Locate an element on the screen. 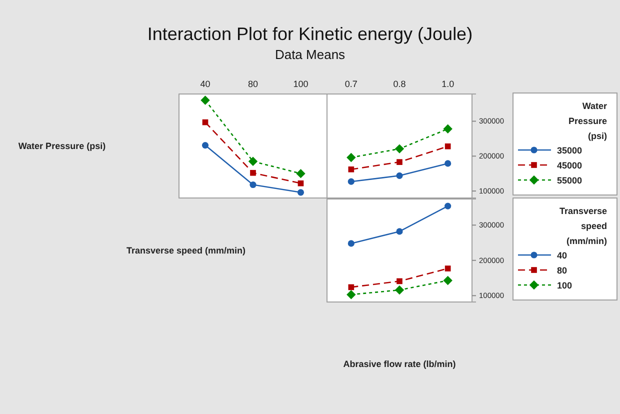 The image size is (620, 414). legend-title: Water Pressure (psi) is located at coordinates (588, 121).